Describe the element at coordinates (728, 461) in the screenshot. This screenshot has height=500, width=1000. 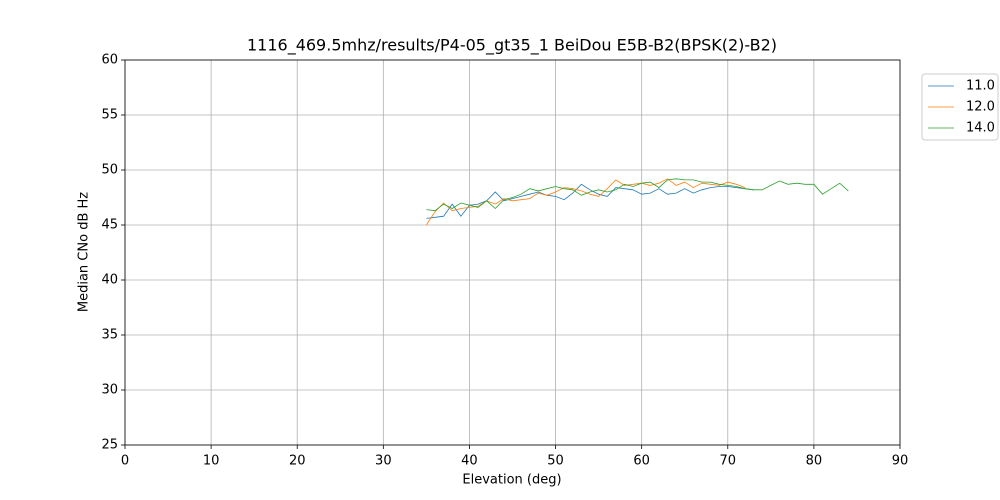
I see `x-tick-label: 70` at that location.